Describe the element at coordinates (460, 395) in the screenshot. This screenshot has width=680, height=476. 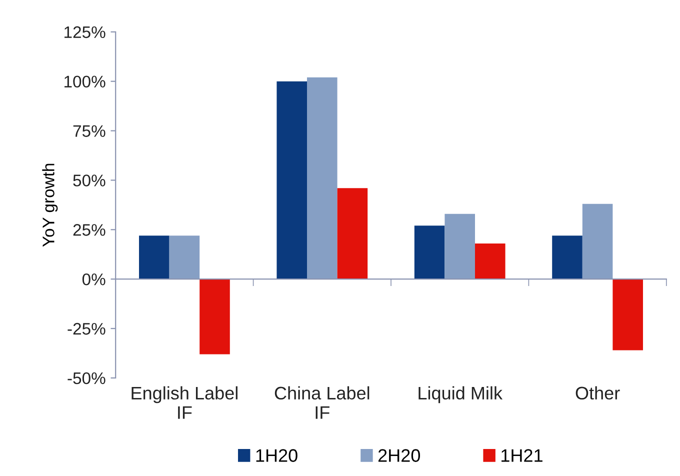
I see `x-tick-label: Liquid Milk` at that location.